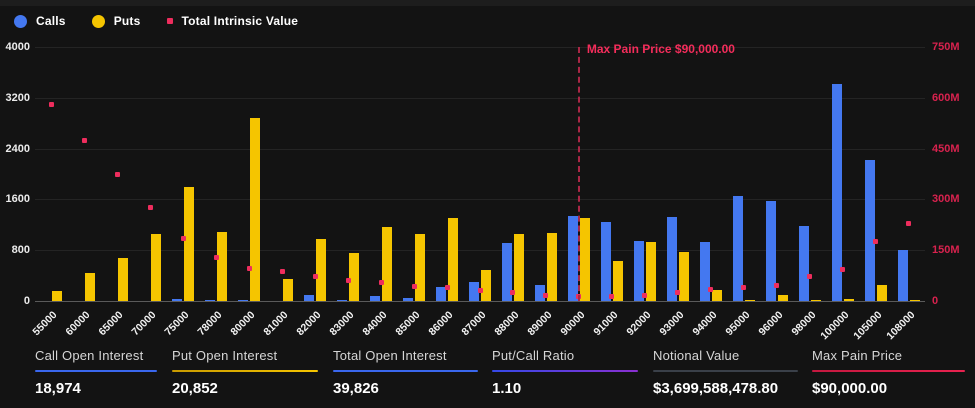 Image resolution: width=975 pixels, height=408 pixels. Describe the element at coordinates (17, 97) in the screenshot. I see `y-axis-left-tick: 3200` at that location.